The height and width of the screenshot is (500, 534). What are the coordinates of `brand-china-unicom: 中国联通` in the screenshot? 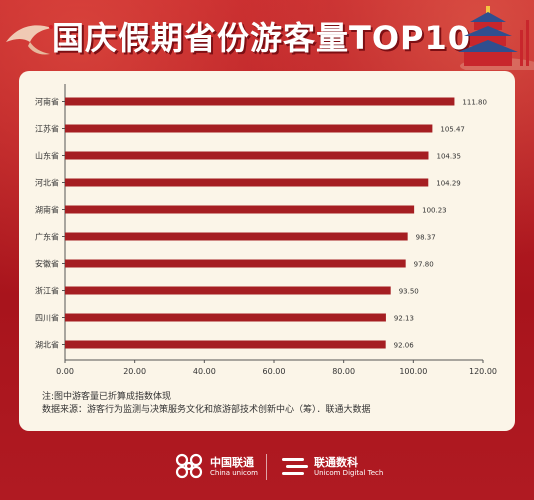 It's located at (232, 462).